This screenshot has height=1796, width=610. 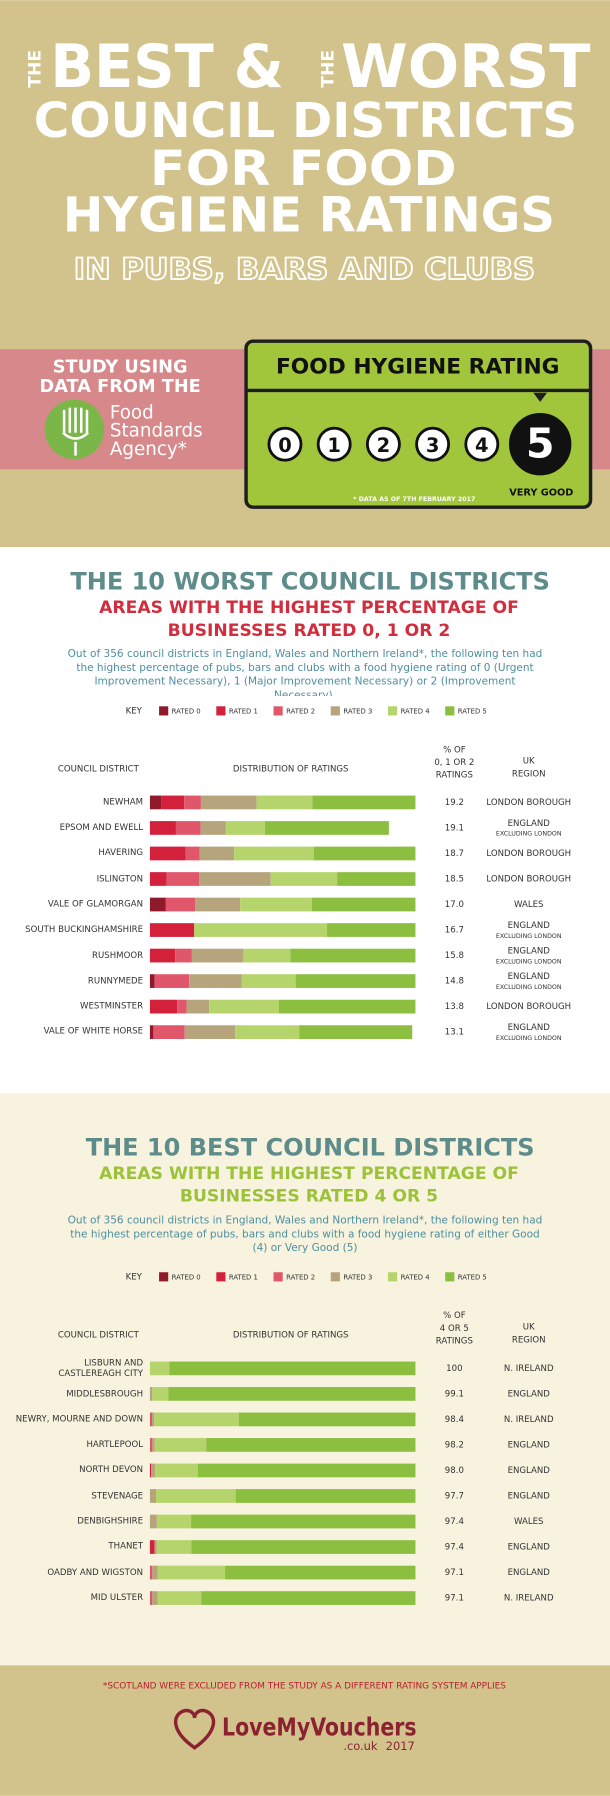 What do you see at coordinates (418, 367) in the screenshot?
I see `rating-title: FOOD HYGIENE RATING` at bounding box center [418, 367].